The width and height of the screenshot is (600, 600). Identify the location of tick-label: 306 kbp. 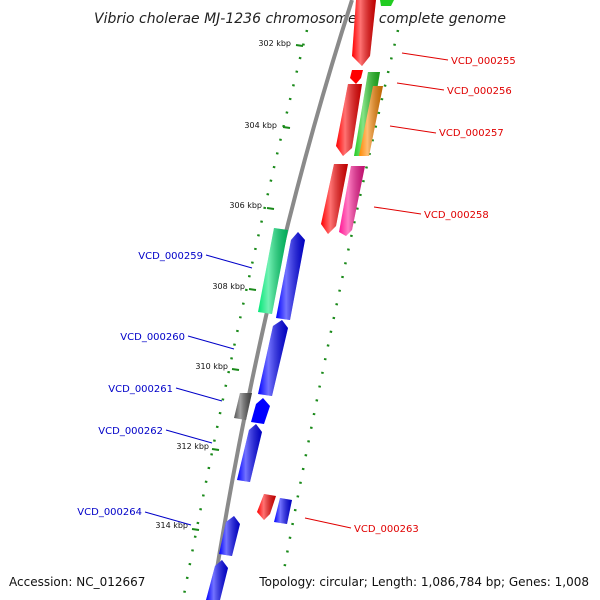
(245, 205).